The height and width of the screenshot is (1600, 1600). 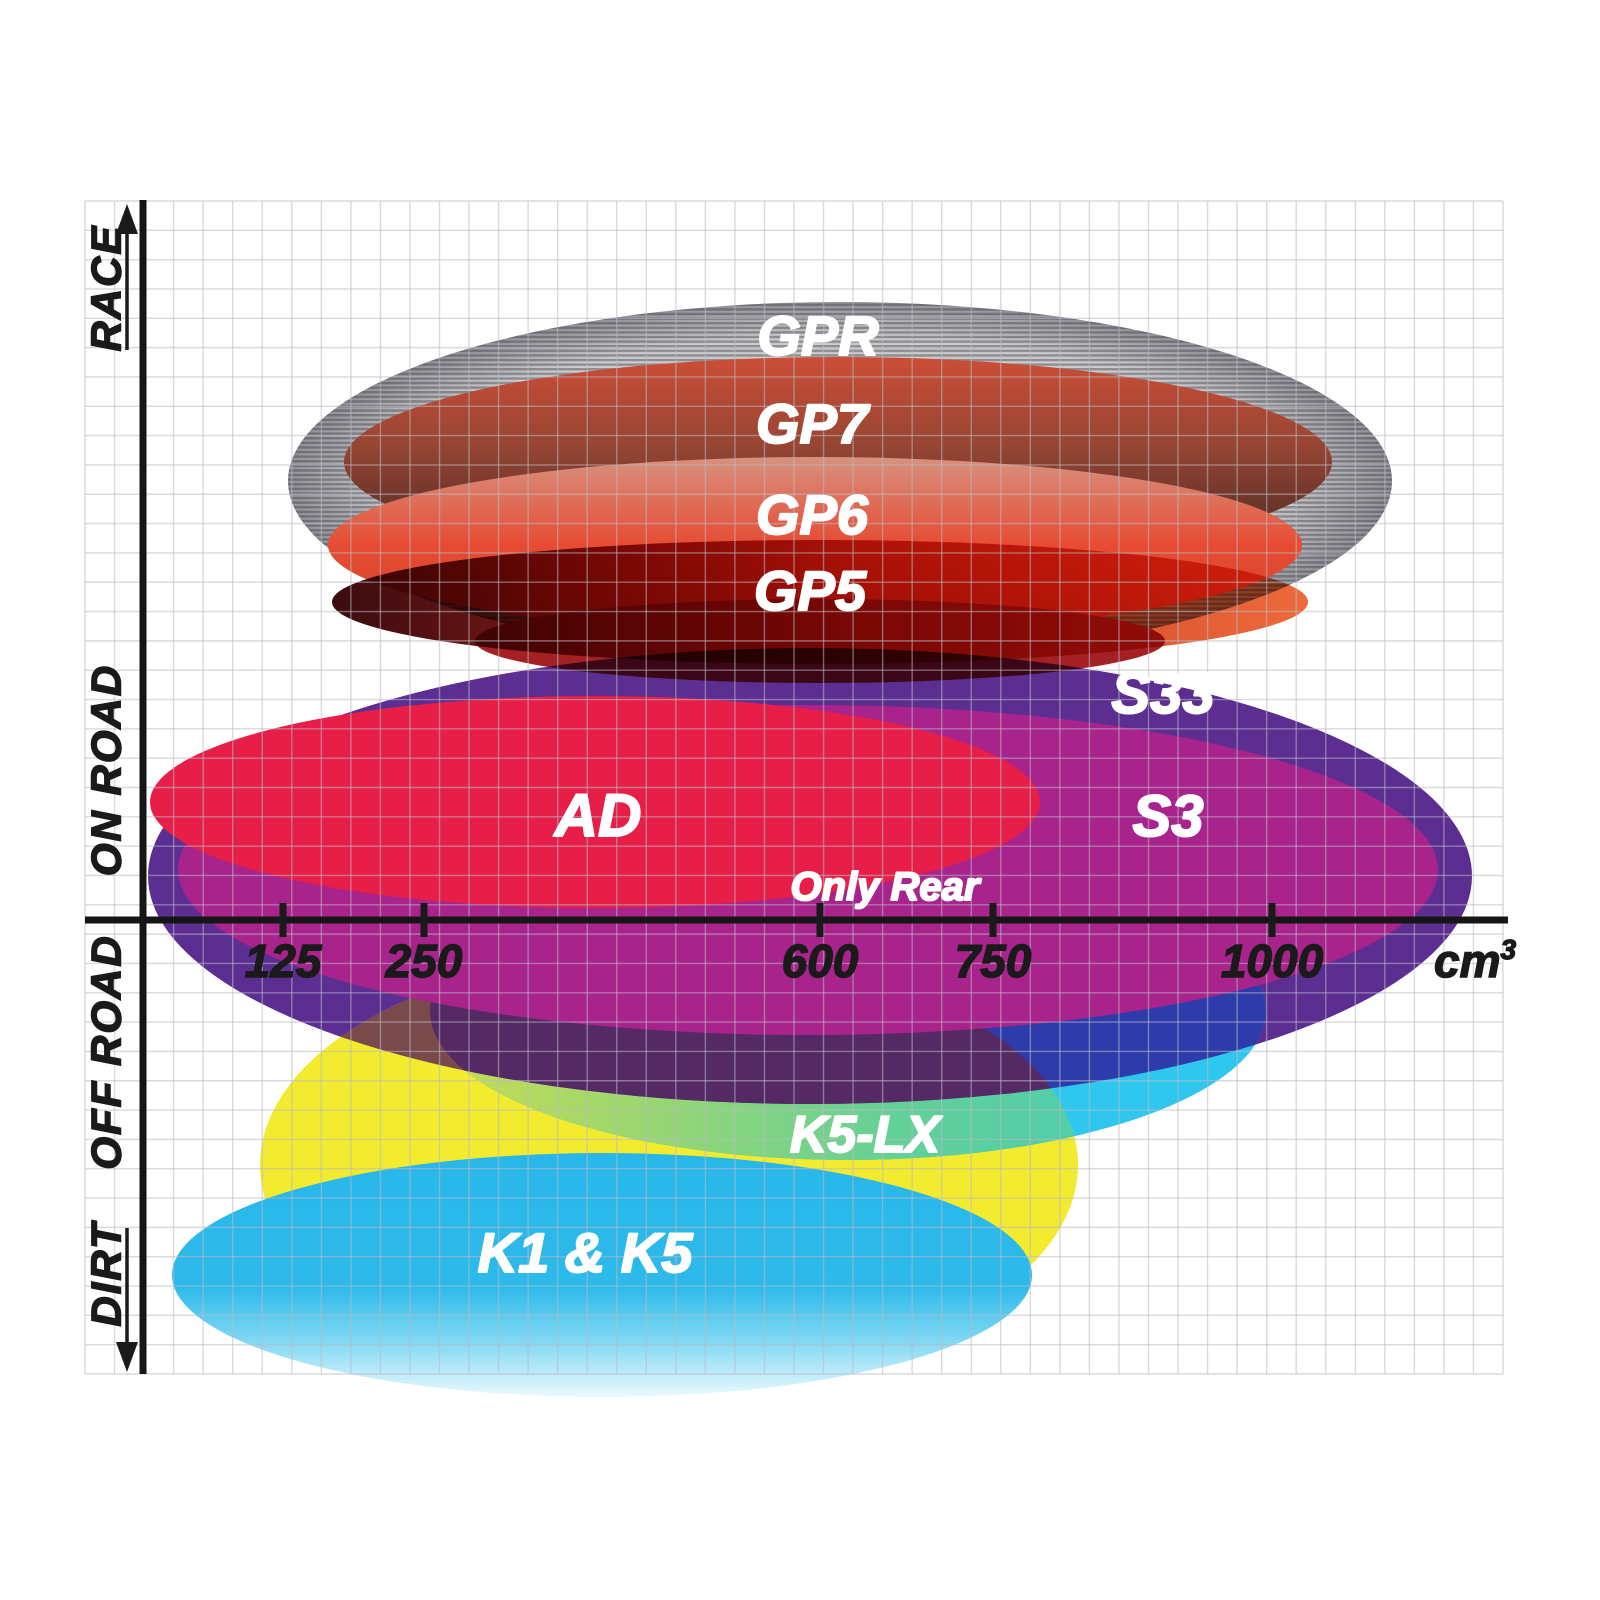 I want to click on label-gp5: GP5, so click(x=810, y=590).